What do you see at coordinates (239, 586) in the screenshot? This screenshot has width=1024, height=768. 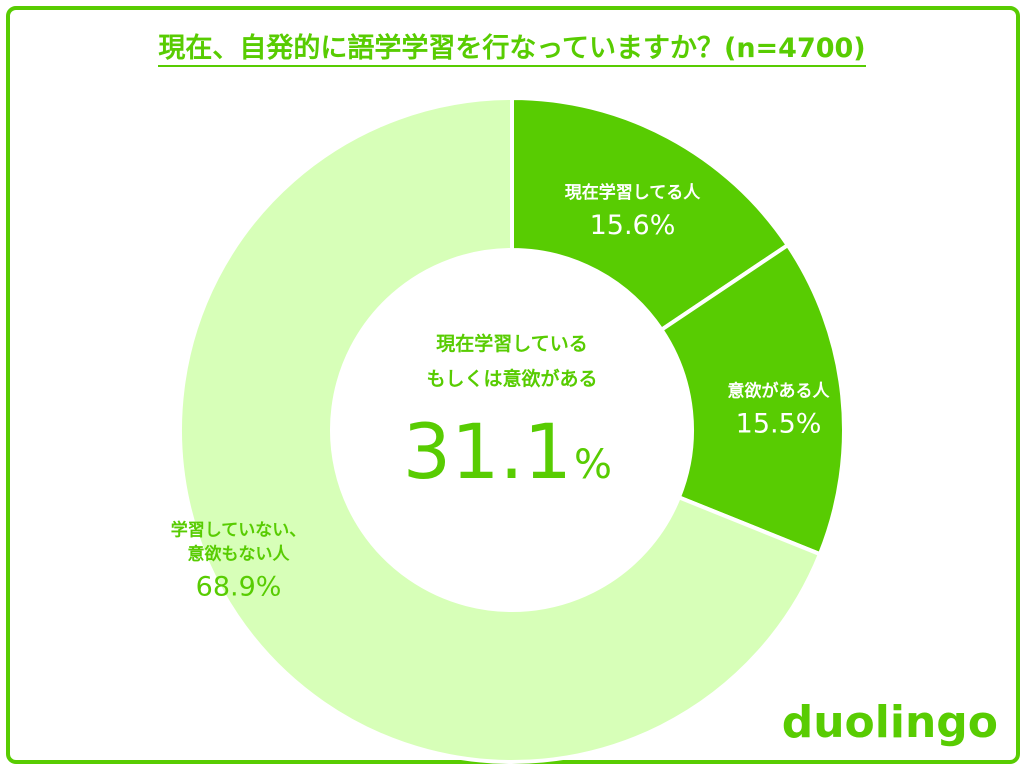 I see `slice-3-value-label: 68.9%` at bounding box center [239, 586].